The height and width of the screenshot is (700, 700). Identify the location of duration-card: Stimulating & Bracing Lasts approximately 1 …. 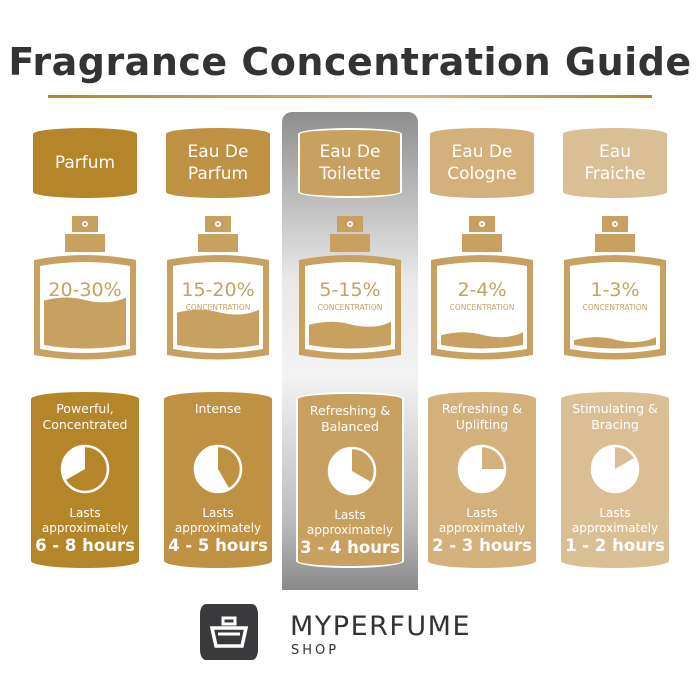
(615, 480).